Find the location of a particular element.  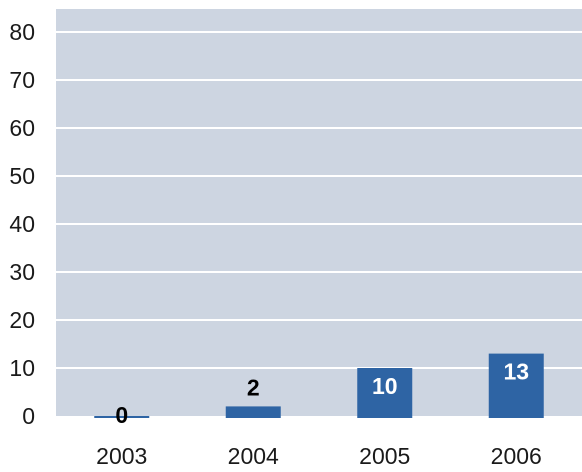

y-tick-label-40: 40 is located at coordinates (22, 224).